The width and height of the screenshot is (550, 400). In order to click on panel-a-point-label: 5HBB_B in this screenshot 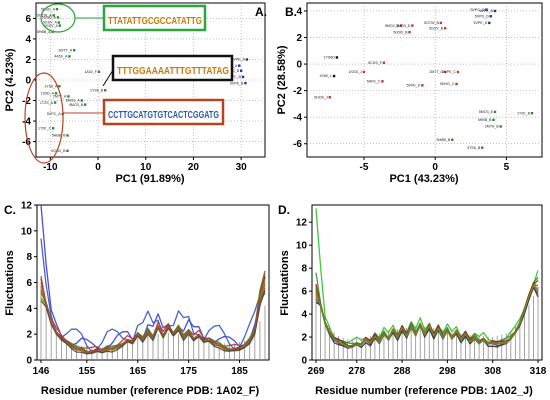, I will do `click(59, 136)`.